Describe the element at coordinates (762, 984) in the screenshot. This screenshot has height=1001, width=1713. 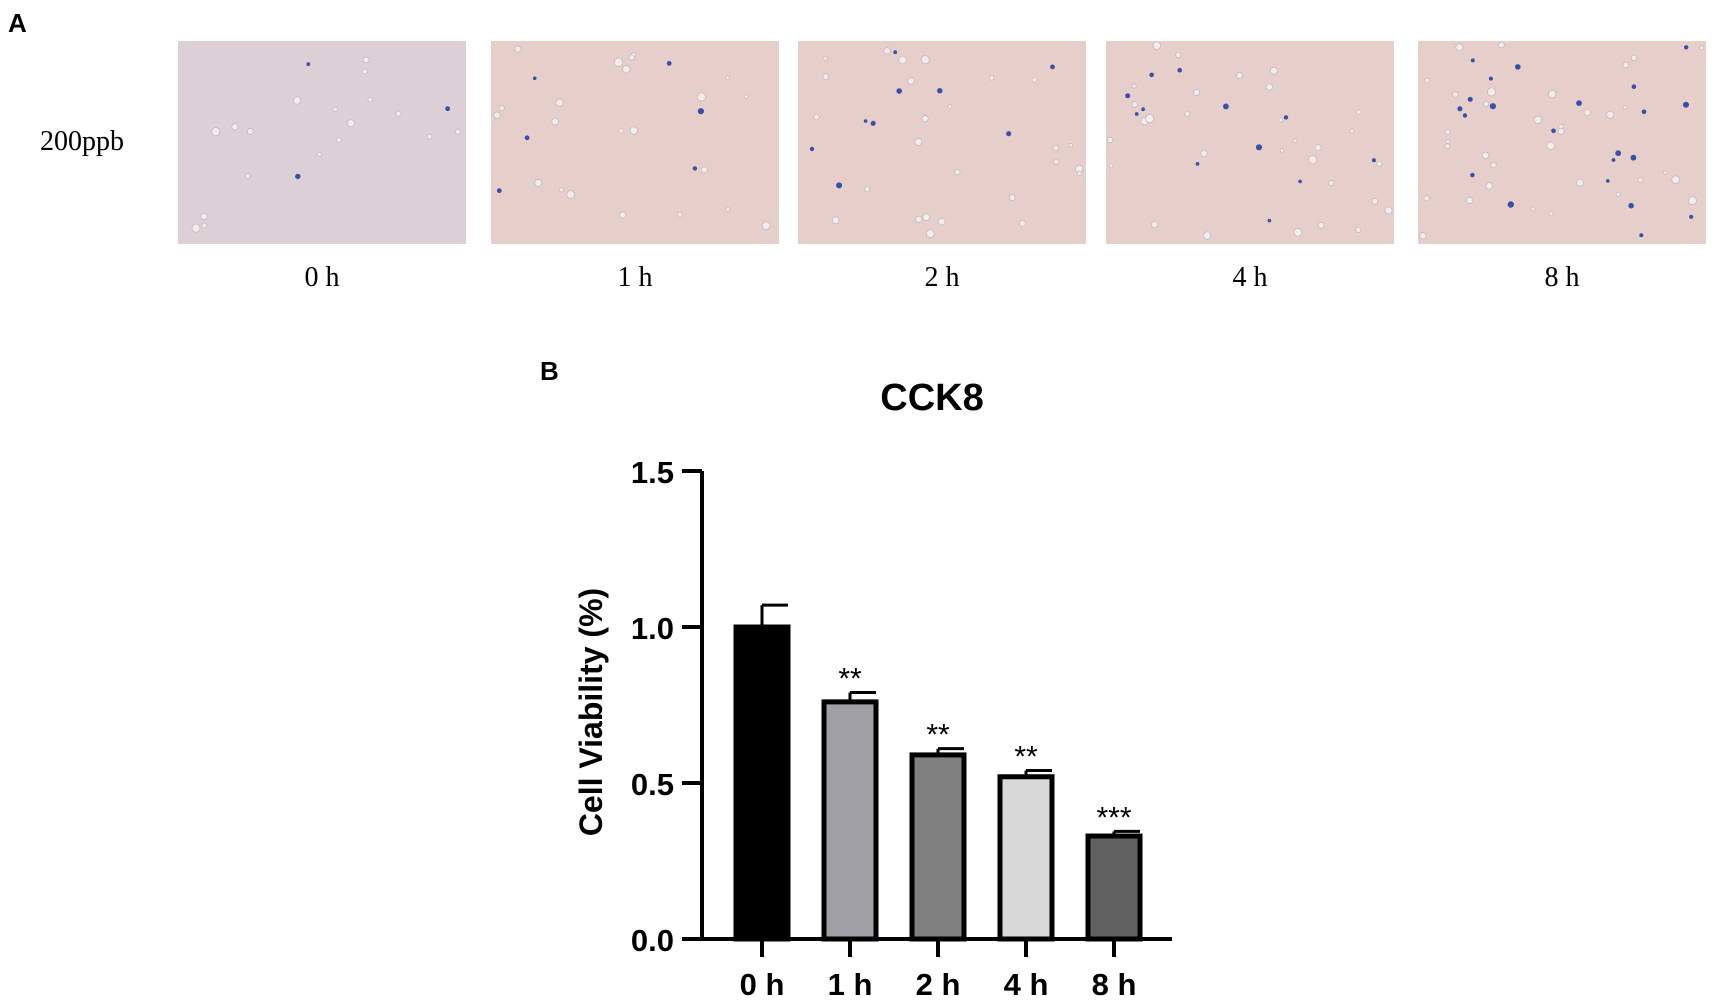
I see `x-tick-label: 0 h` at that location.